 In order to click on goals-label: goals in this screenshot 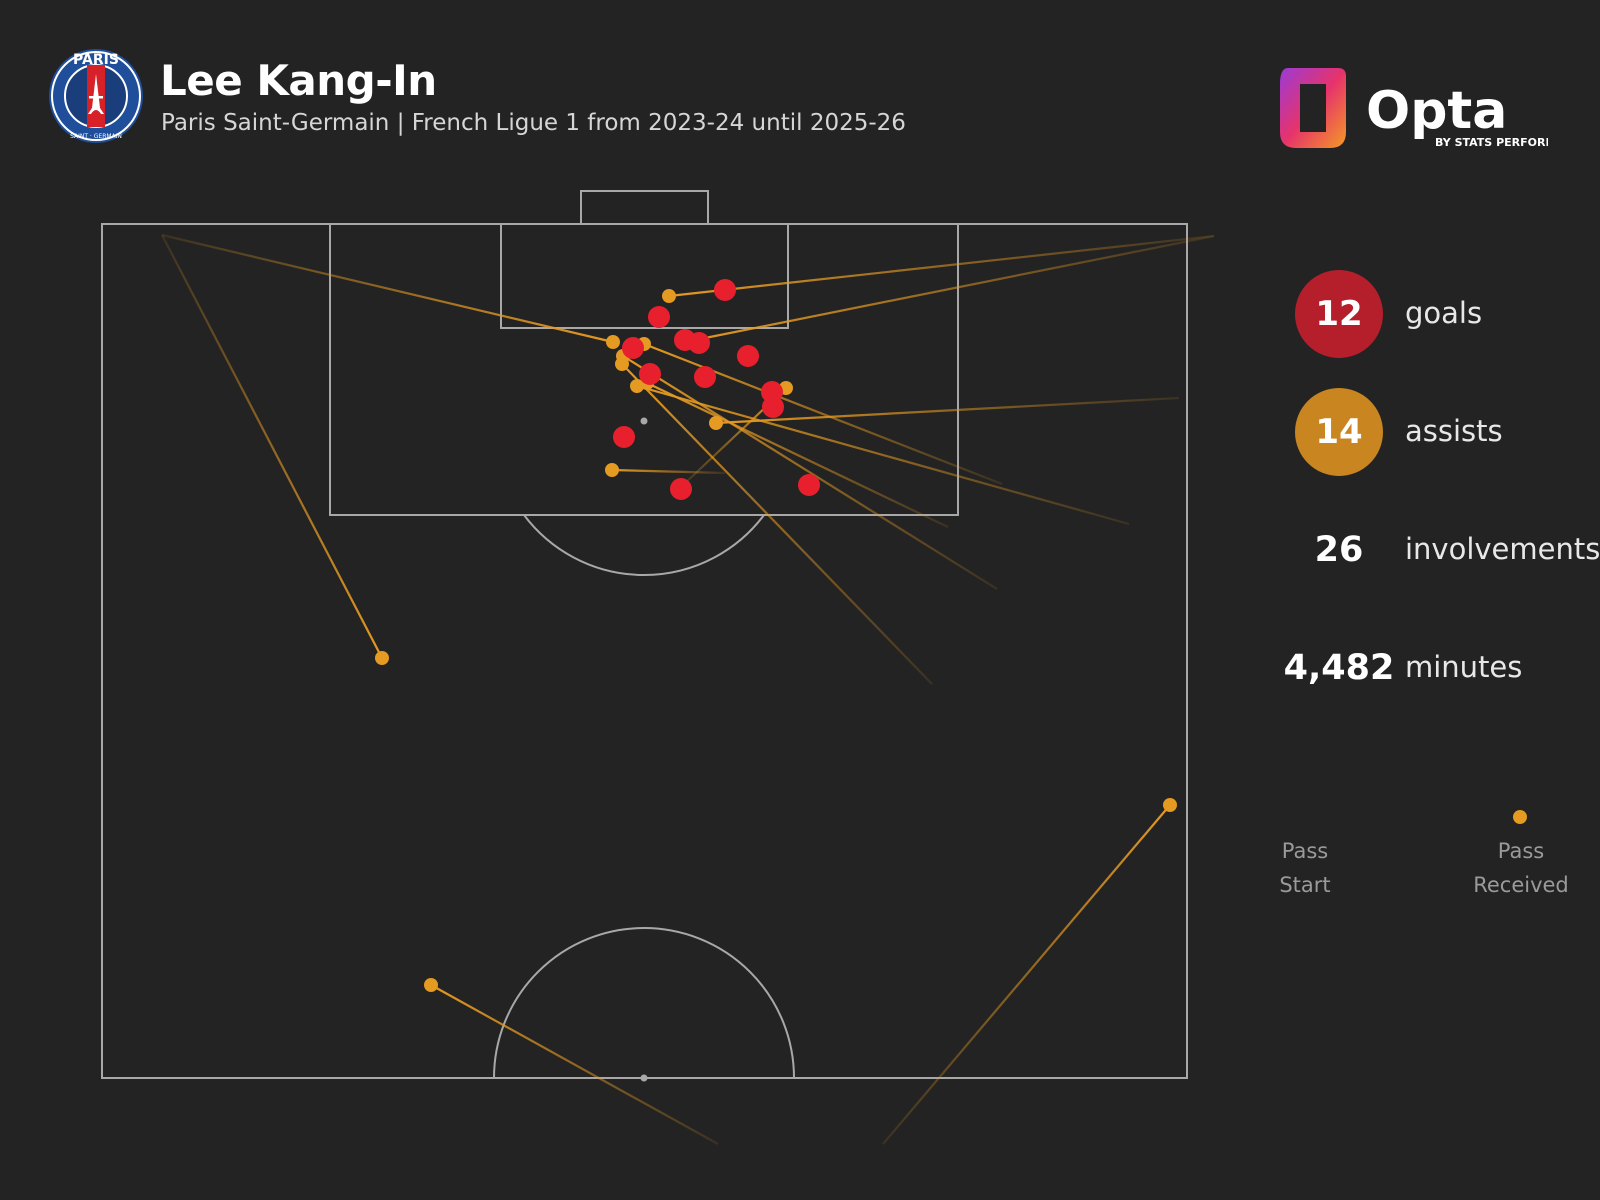, I will do `click(1444, 313)`.